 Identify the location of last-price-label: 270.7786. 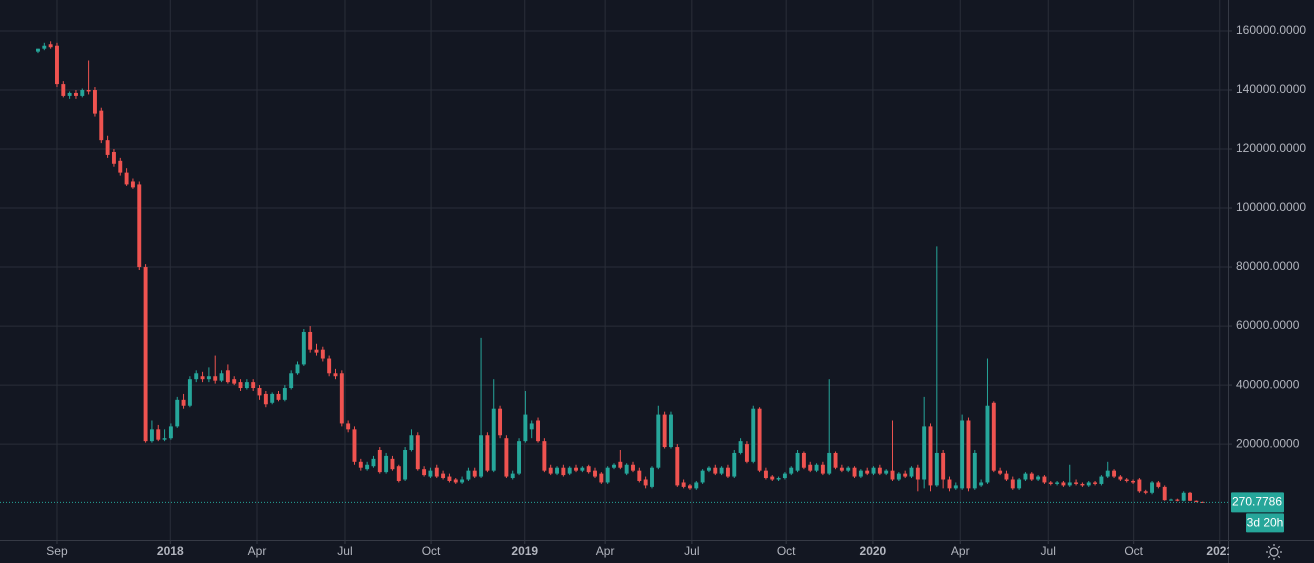
(1257, 501).